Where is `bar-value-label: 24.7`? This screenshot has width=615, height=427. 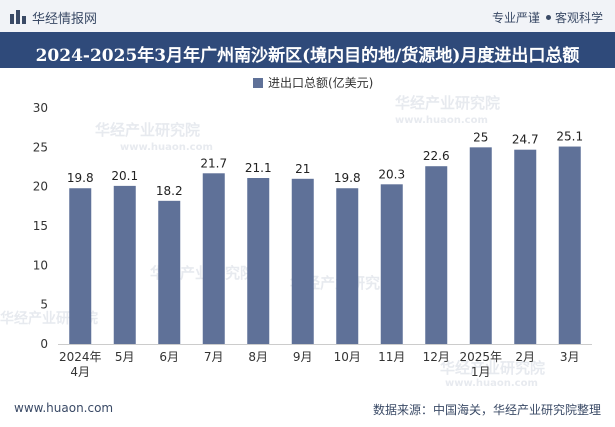
bar-value-label: 24.7 is located at coordinates (525, 140).